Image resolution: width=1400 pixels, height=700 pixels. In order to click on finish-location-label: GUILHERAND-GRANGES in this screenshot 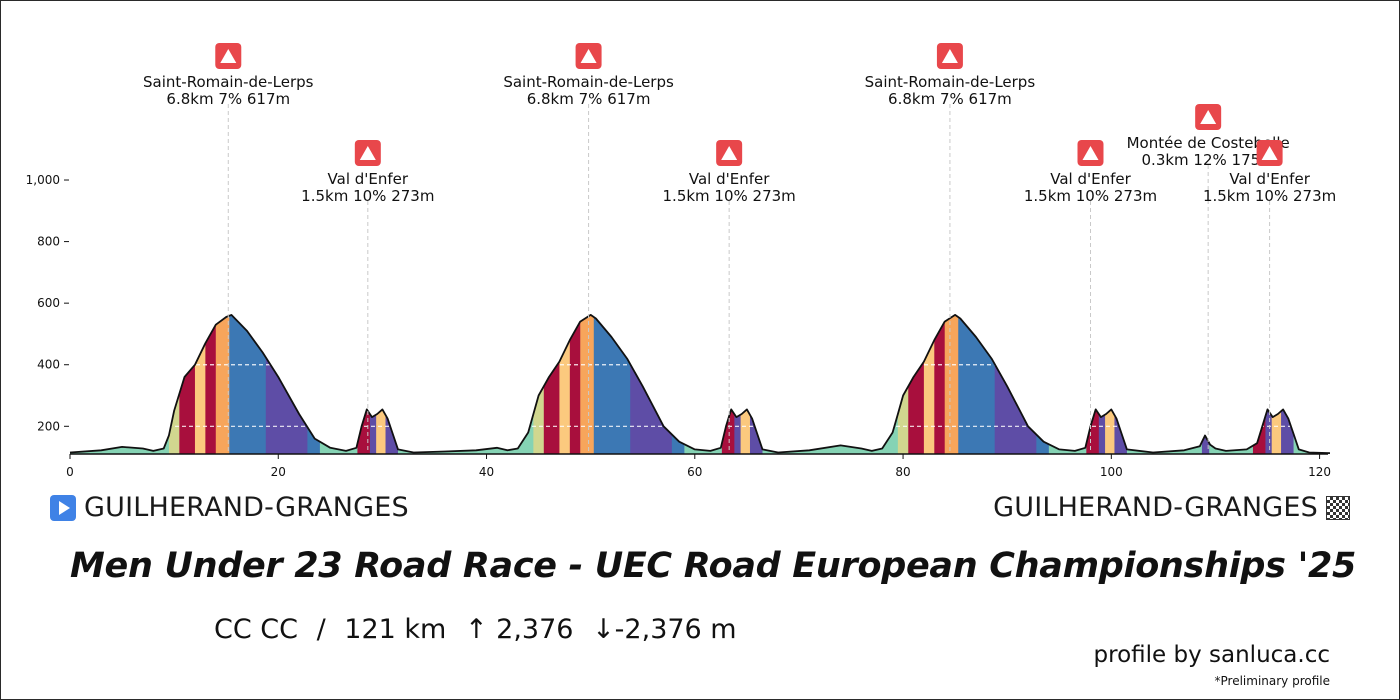, I will do `click(1155, 507)`.